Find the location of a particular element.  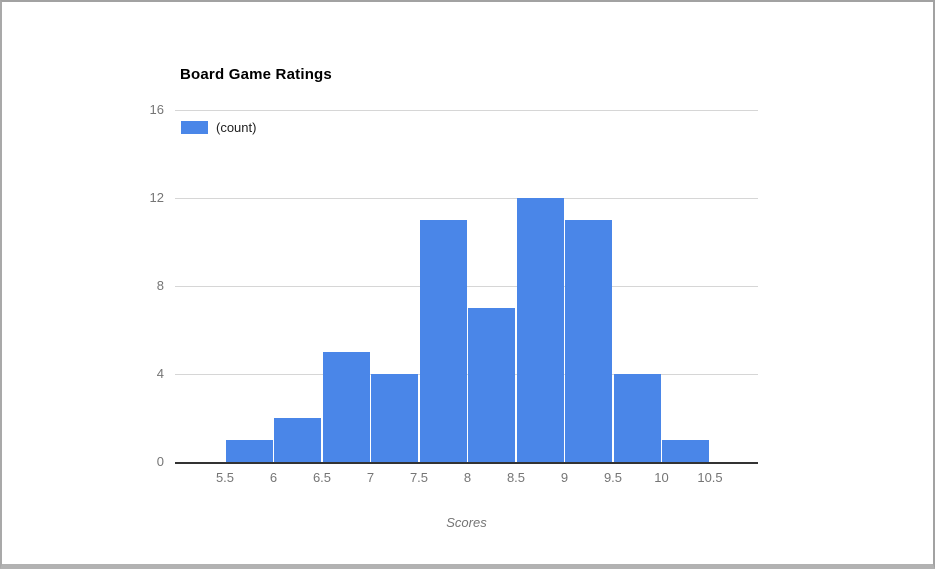

x-tick-label: 7 is located at coordinates (370, 477).